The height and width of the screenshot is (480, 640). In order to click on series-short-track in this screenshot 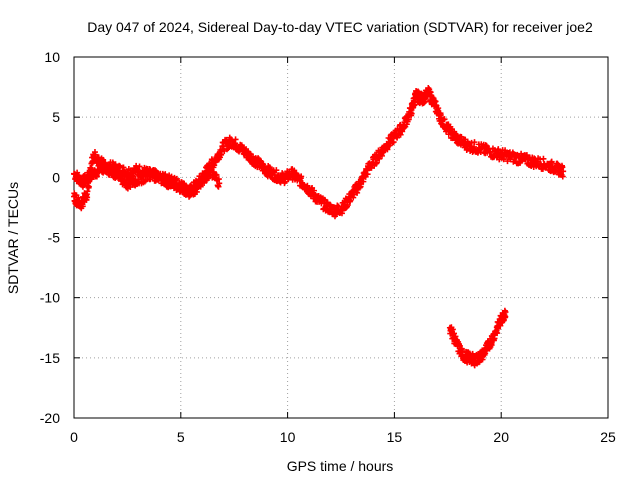, I will do `click(477, 338)`.